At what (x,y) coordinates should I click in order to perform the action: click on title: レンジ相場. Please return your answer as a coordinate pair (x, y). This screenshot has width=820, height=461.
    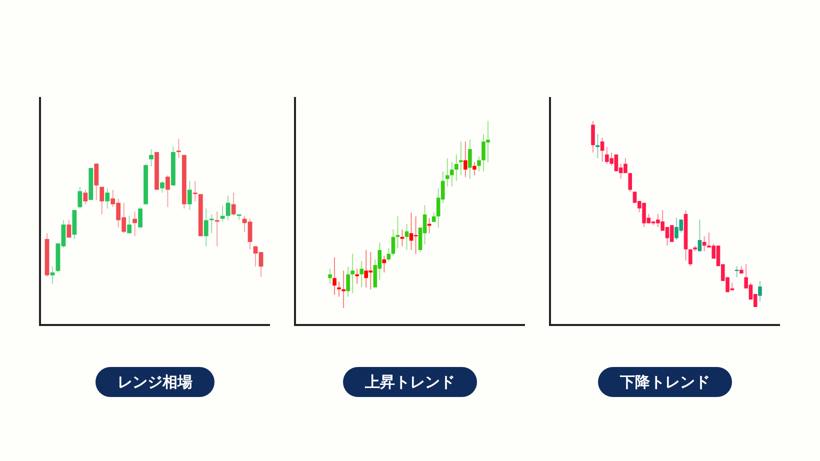
    Looking at the image, I should click on (155, 382).